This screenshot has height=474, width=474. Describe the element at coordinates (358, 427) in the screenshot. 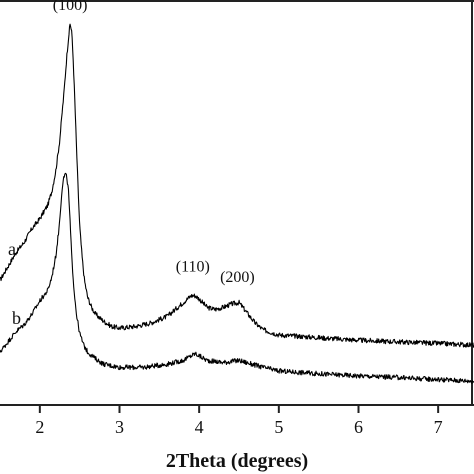

I see `x-tick-label-6: 6` at that location.